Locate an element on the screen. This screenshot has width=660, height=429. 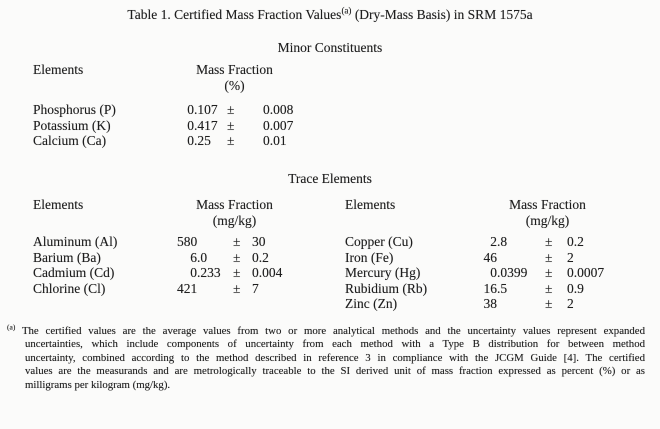
footnote-line: milligrams per kilogram (mg/kg). is located at coordinates (98, 384).